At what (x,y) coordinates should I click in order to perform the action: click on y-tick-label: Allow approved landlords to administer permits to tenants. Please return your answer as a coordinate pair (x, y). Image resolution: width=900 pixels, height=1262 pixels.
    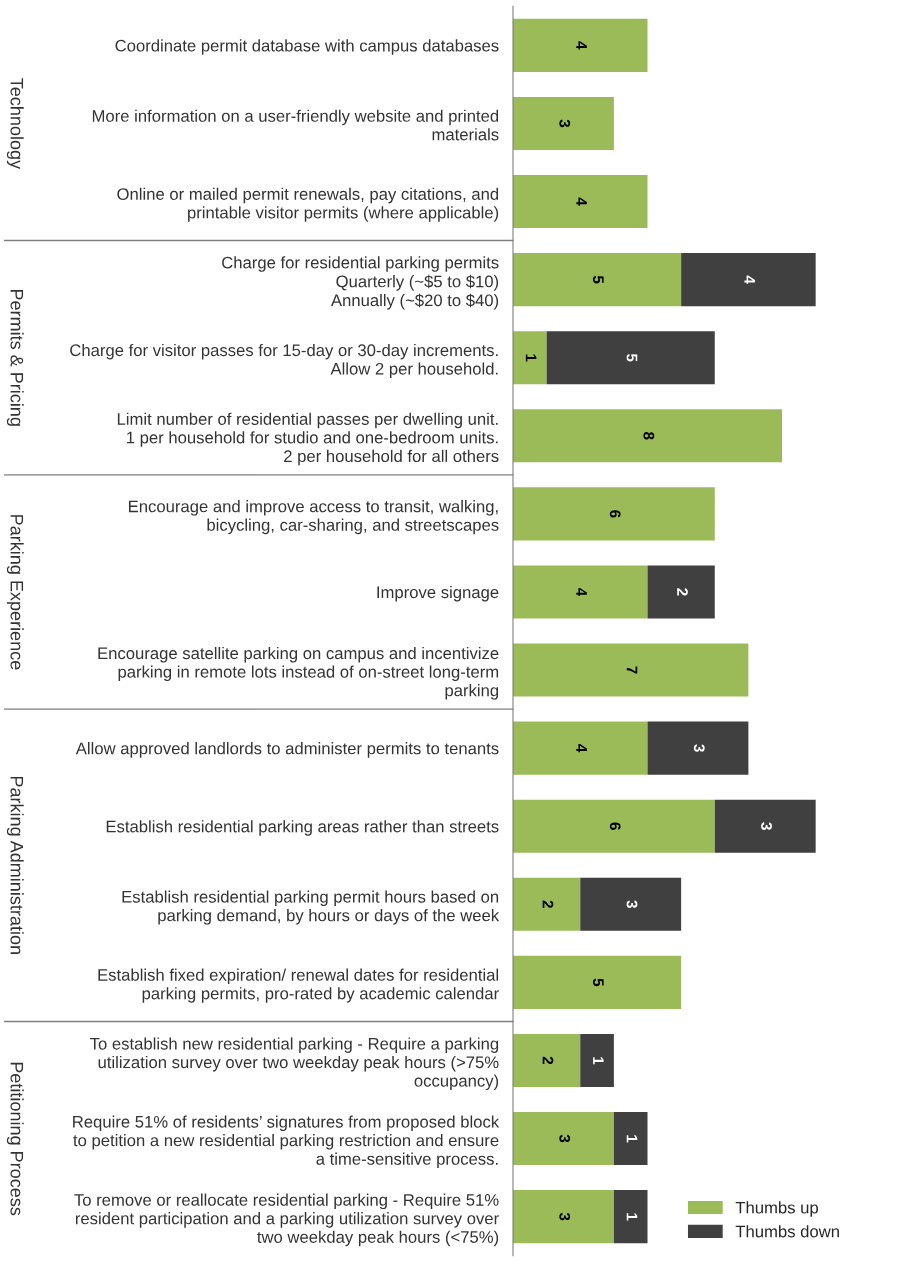
    Looking at the image, I should click on (287, 750).